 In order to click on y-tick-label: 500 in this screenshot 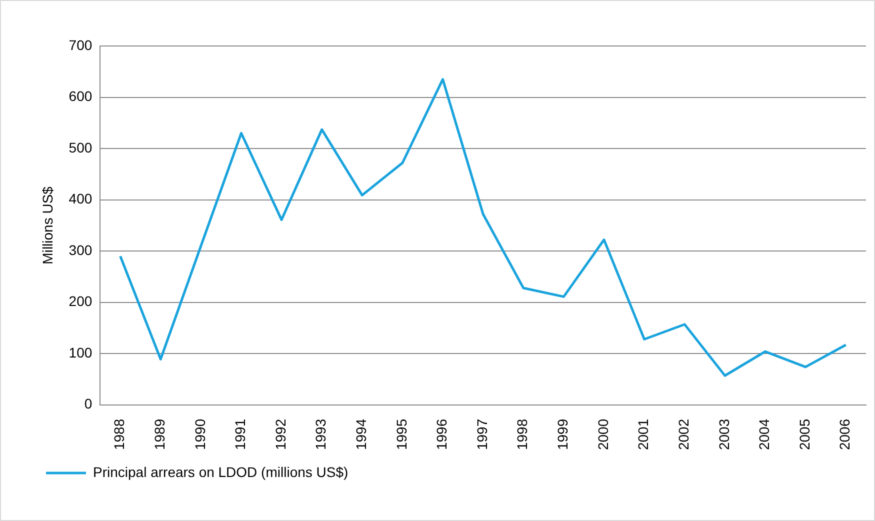, I will do `click(80, 147)`.